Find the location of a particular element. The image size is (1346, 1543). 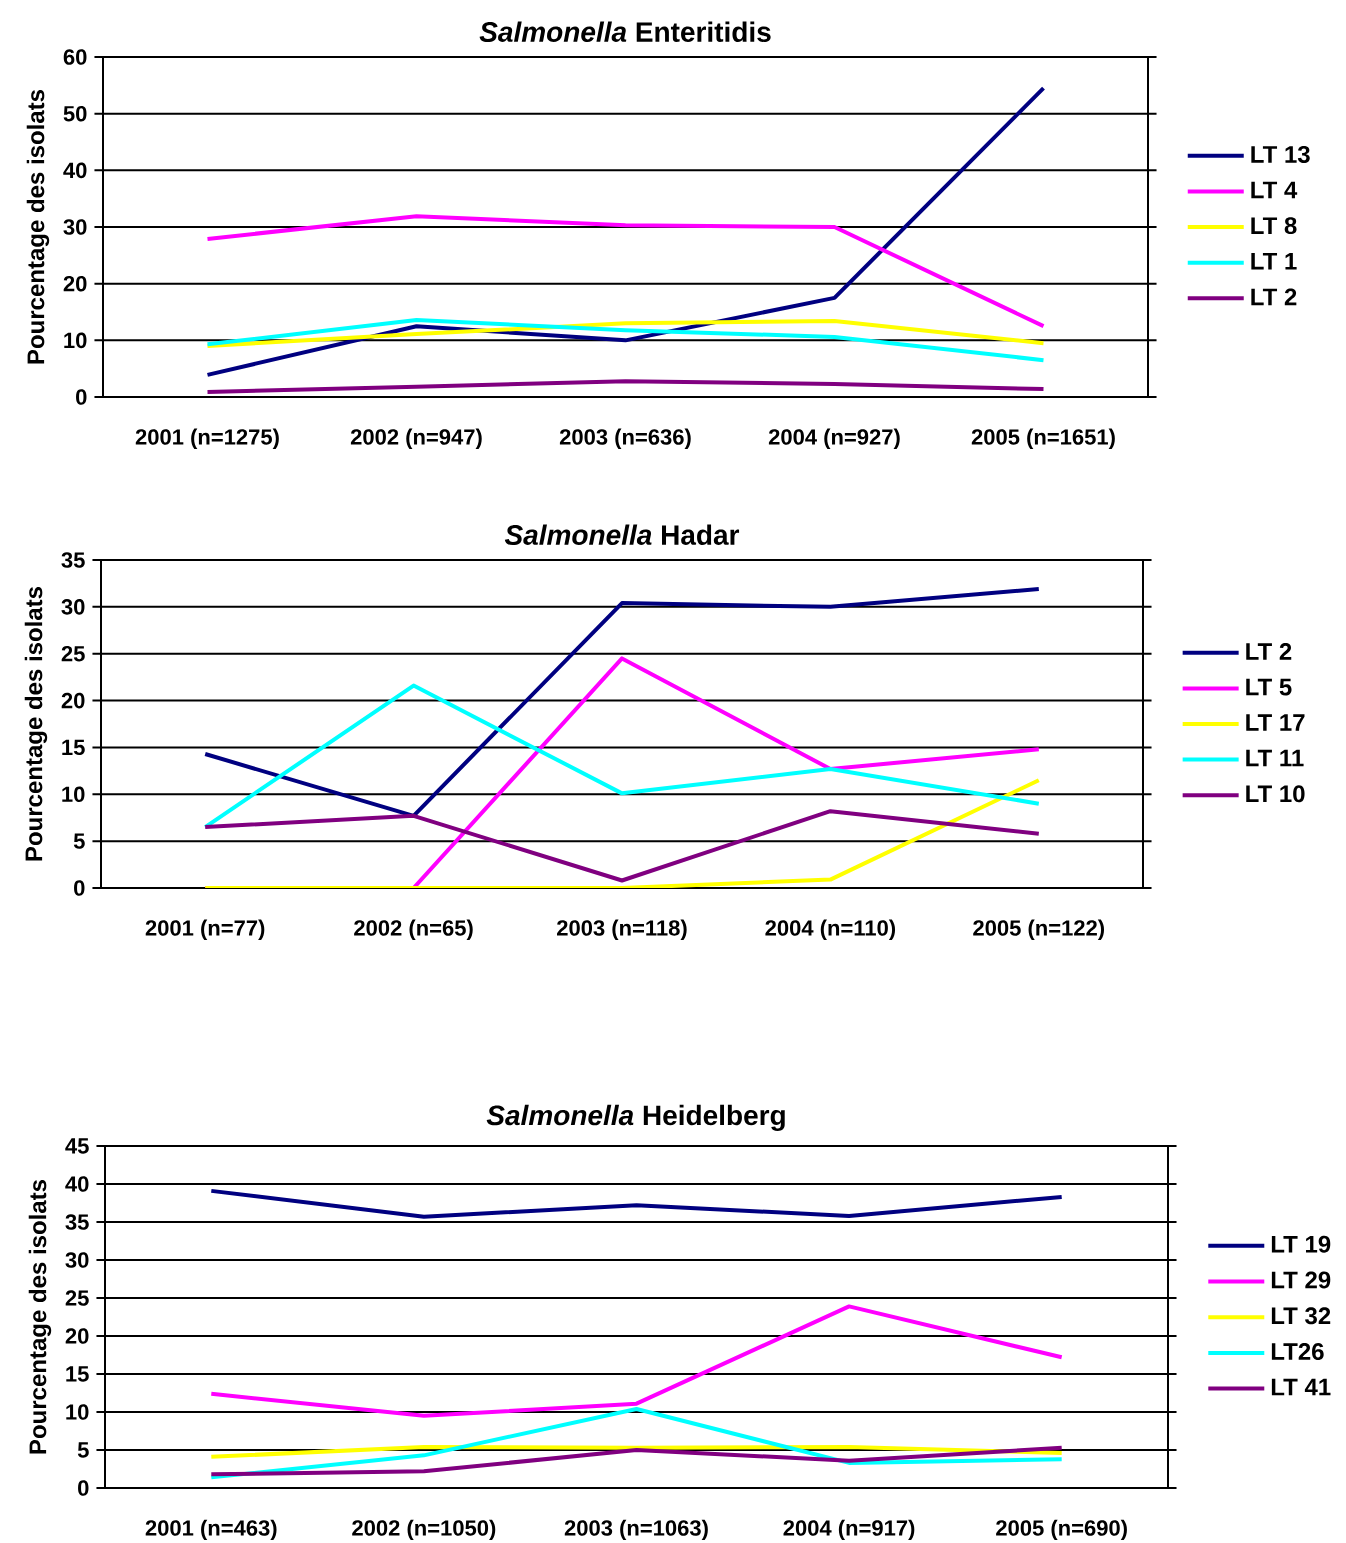

legend-label: LT 5 is located at coordinates (1269, 687).